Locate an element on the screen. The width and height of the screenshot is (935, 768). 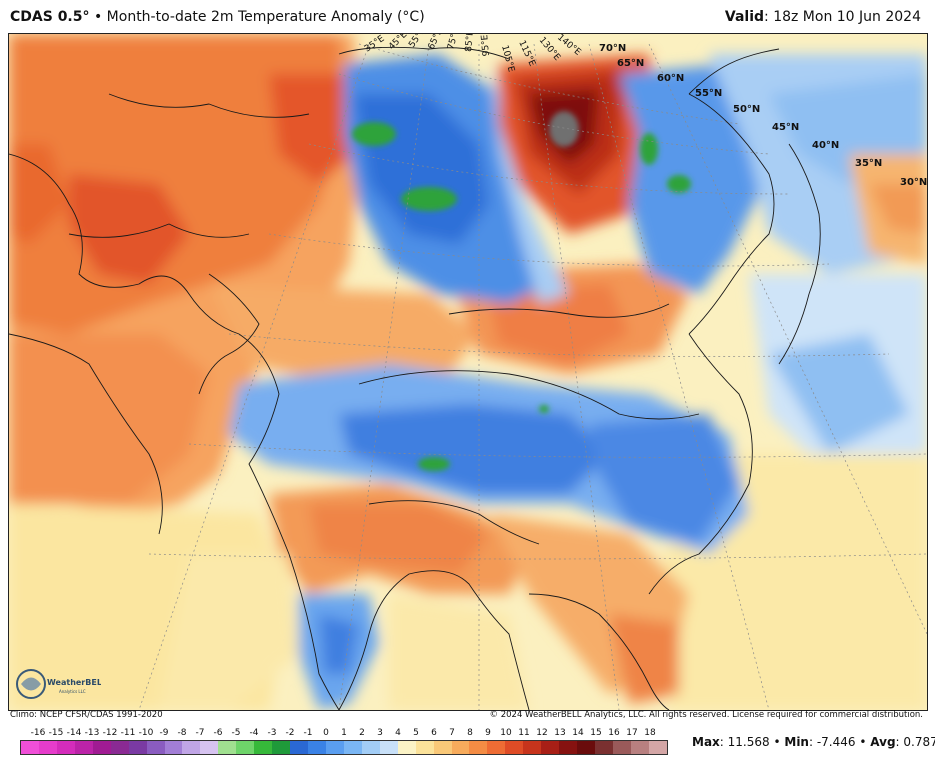
colorbar-tick-label: 14 is located at coordinates (578, 733).